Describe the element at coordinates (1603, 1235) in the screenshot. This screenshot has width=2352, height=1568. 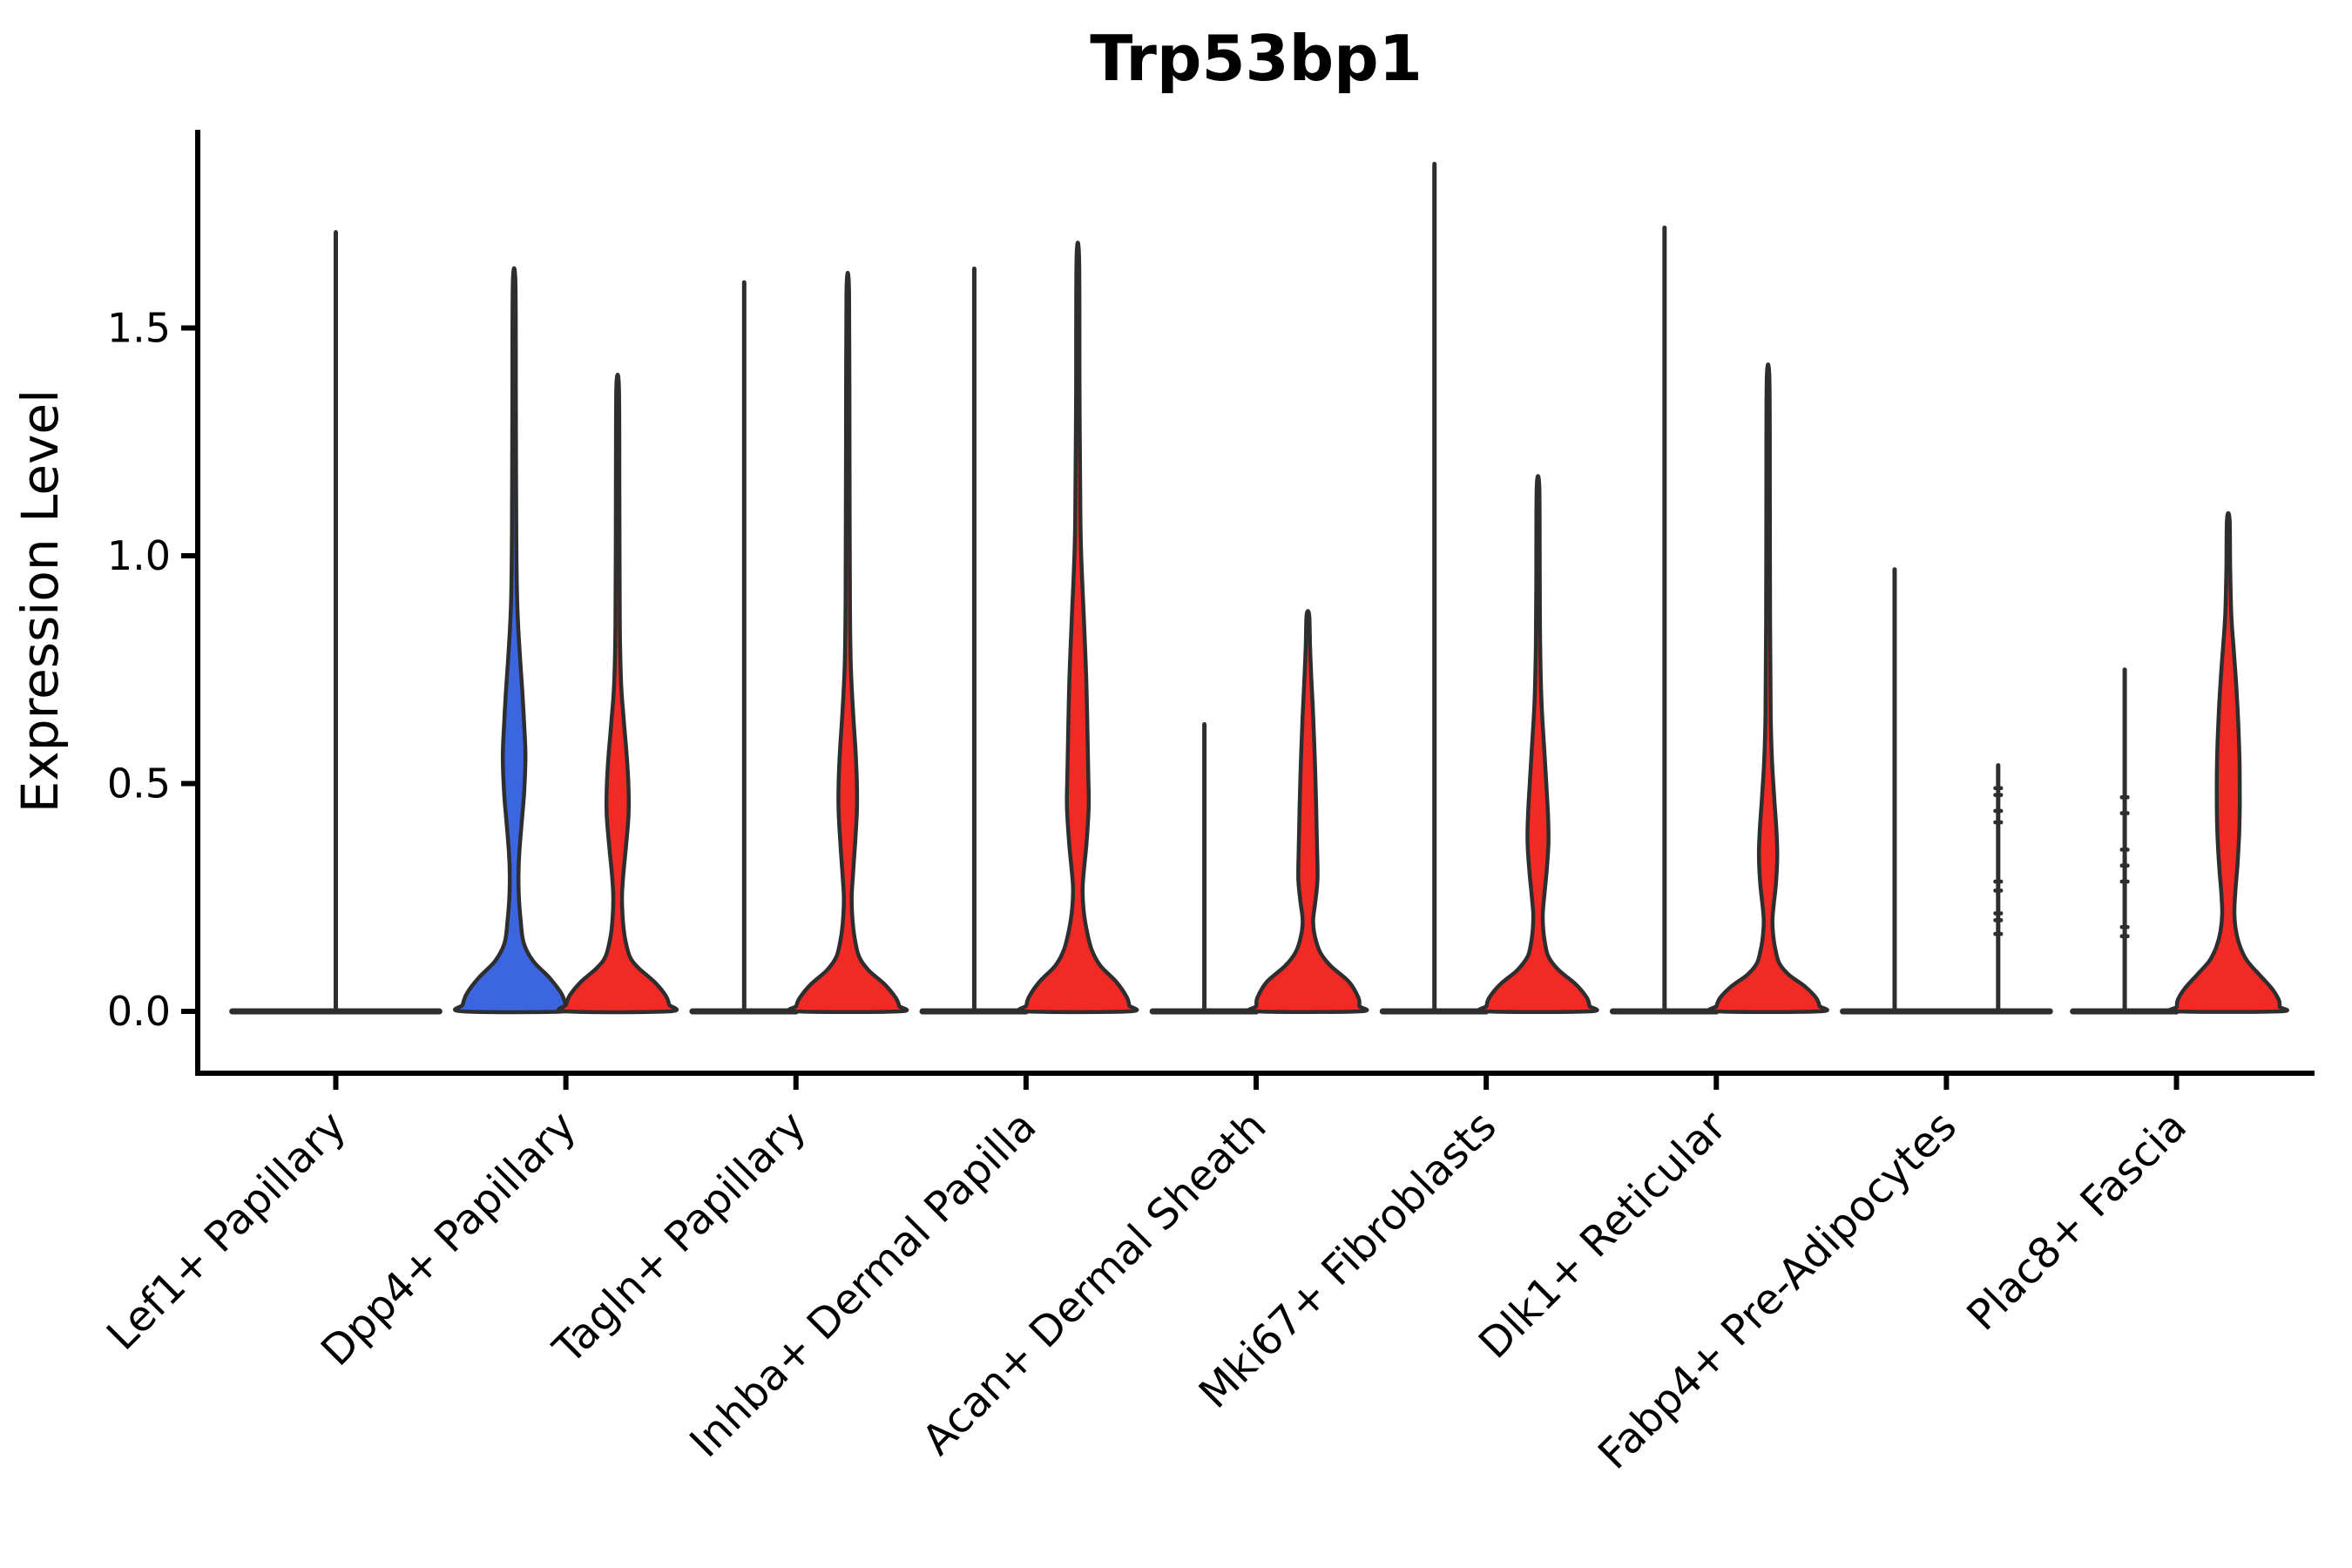
I see `x-axis-category-label: Dlk1+ Reticular` at that location.